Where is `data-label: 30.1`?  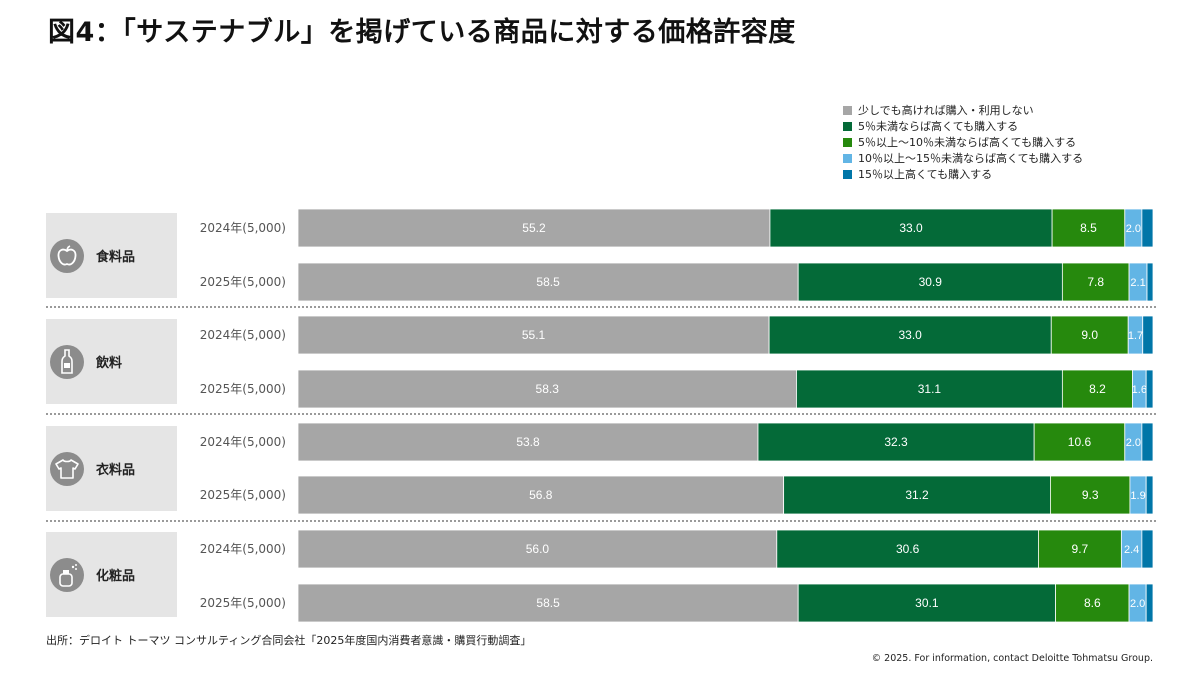
data-label: 30.1 is located at coordinates (927, 603).